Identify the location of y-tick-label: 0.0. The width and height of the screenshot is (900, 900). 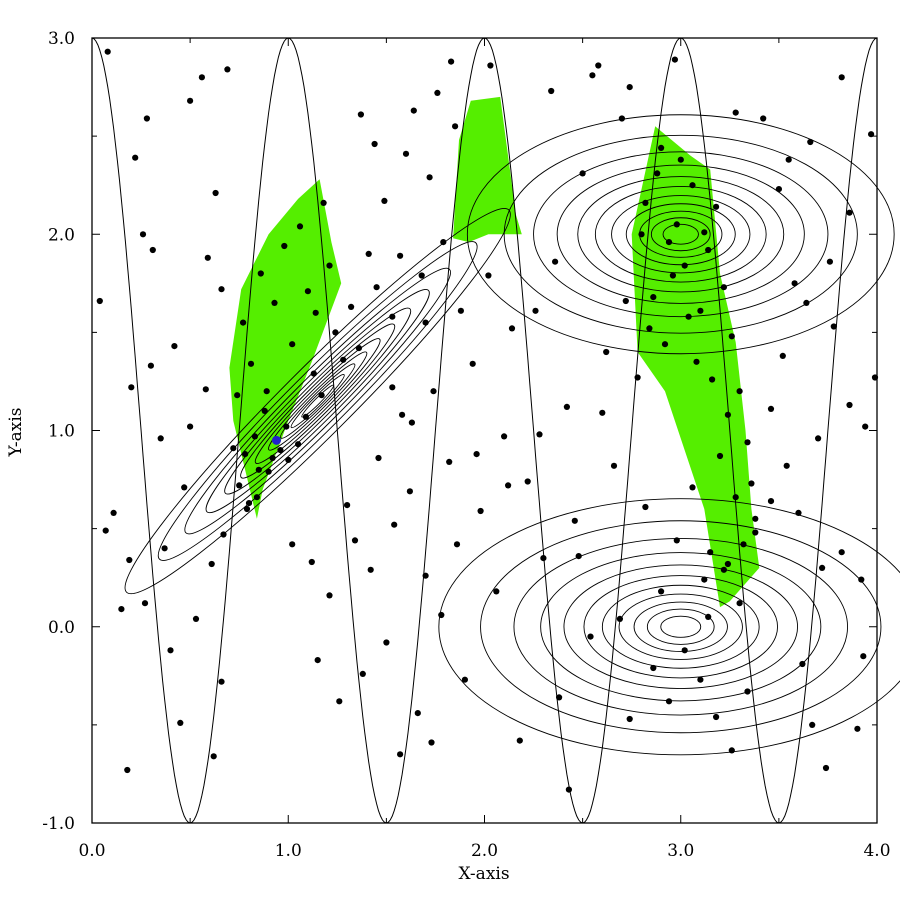
(61, 628).